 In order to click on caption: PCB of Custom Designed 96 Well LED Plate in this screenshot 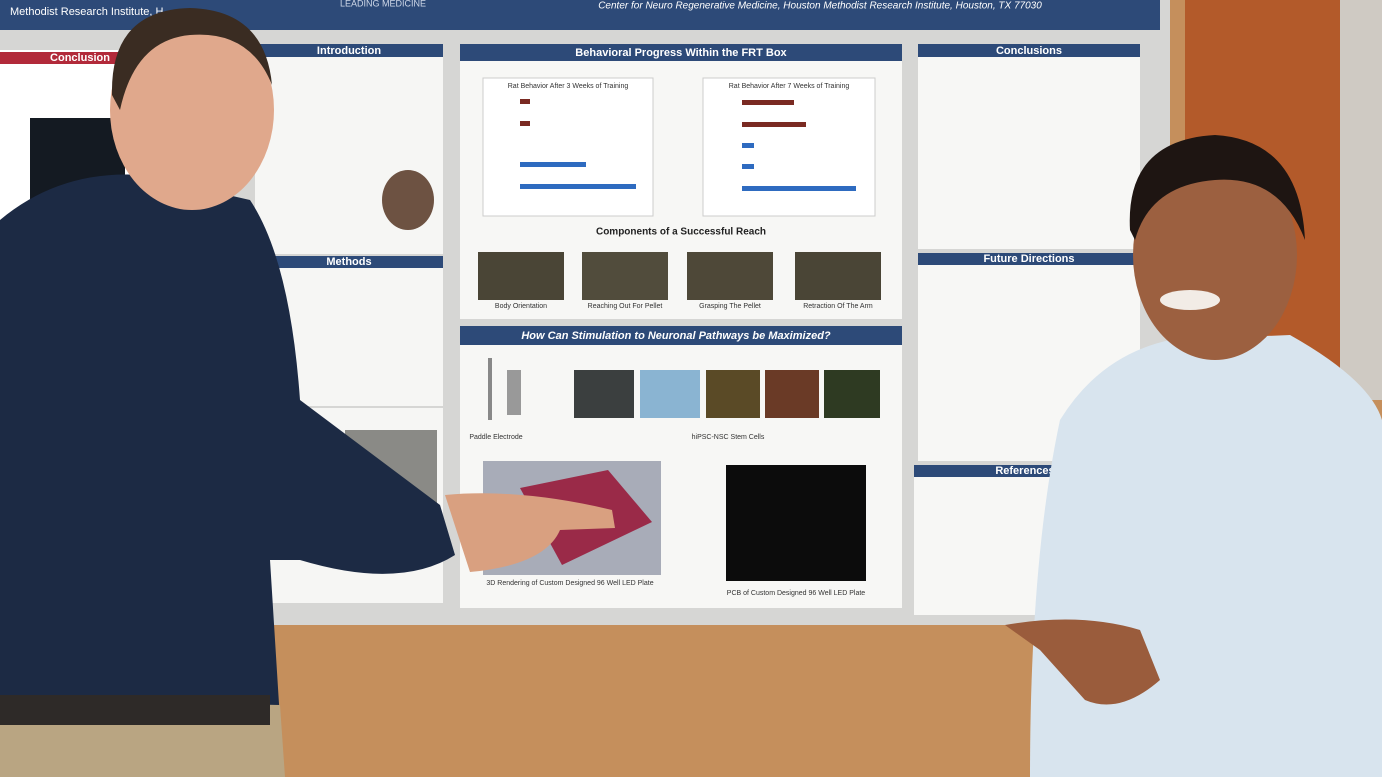, I will do `click(796, 593)`.